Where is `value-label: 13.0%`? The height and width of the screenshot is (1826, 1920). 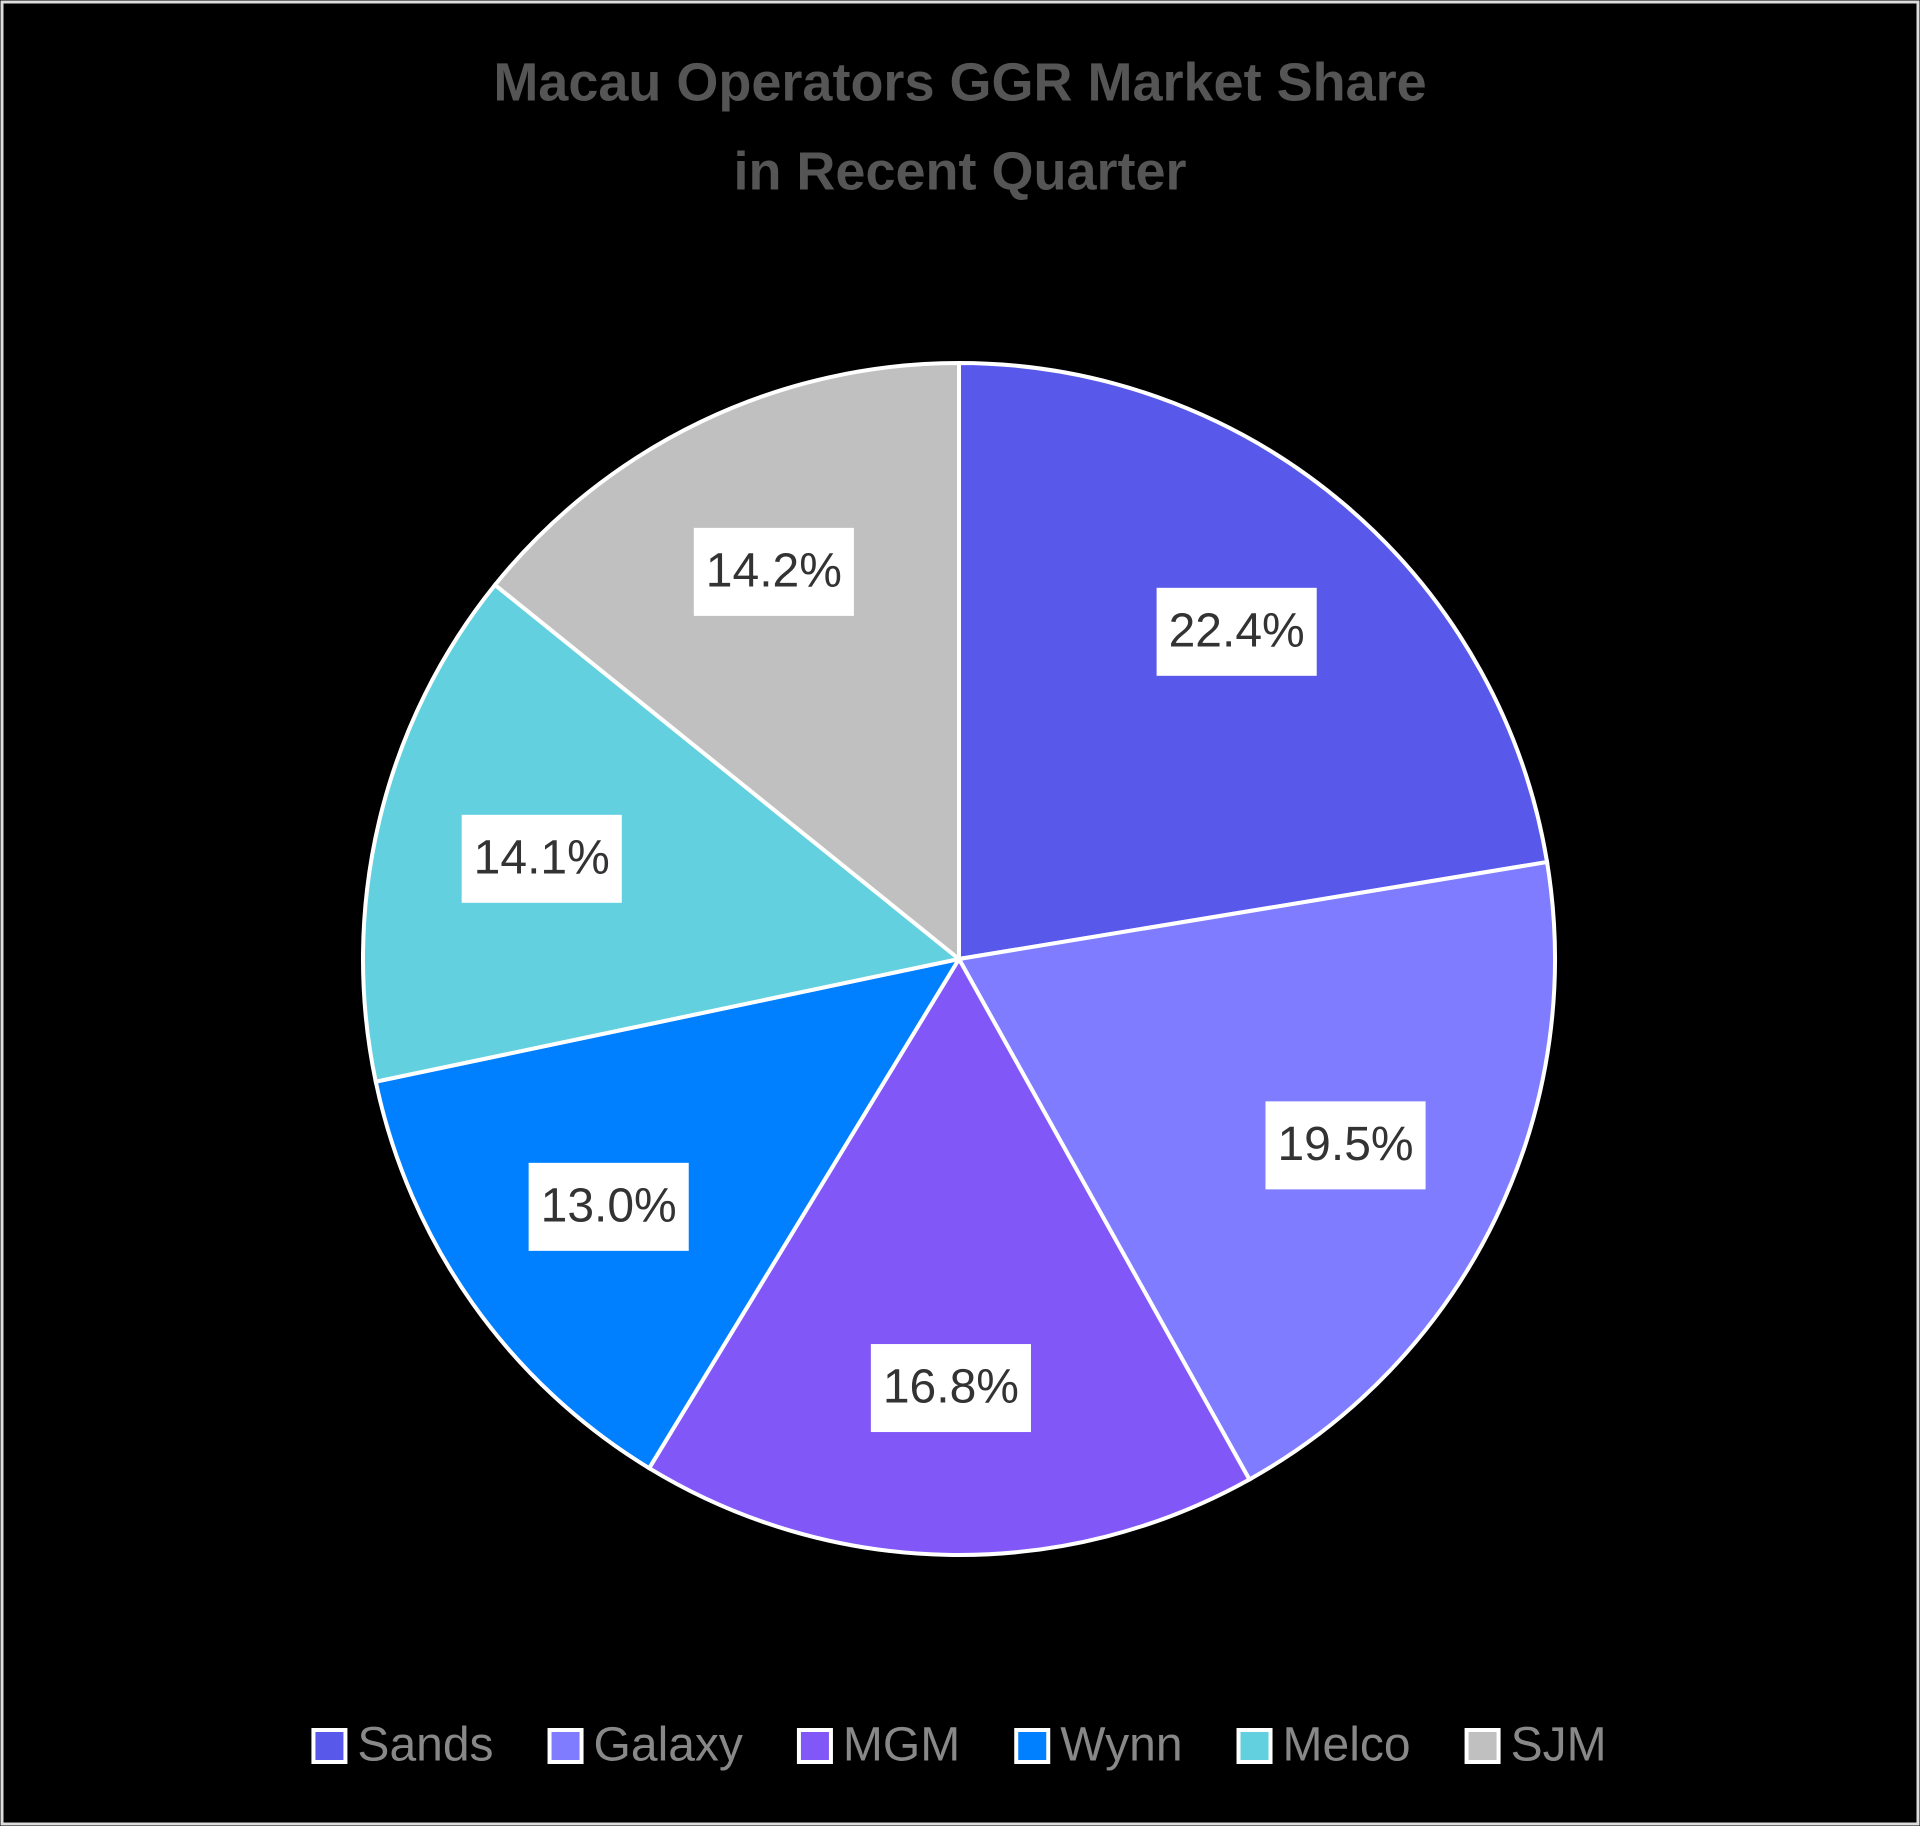
value-label: 13.0% is located at coordinates (609, 1206).